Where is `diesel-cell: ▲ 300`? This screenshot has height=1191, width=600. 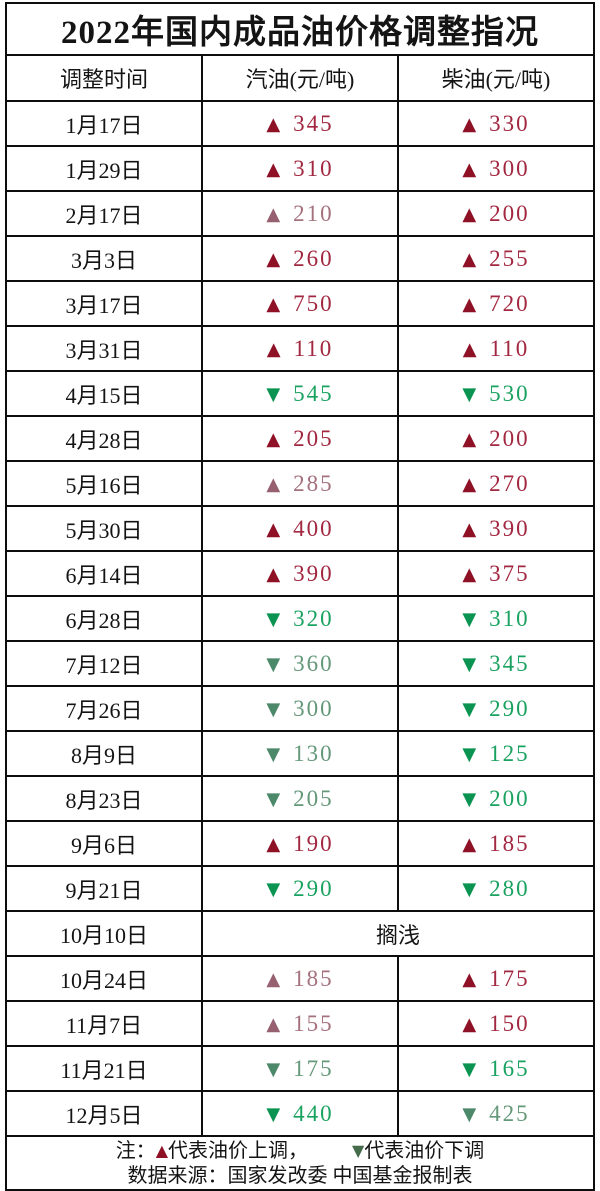 diesel-cell: ▲ 300 is located at coordinates (496, 168).